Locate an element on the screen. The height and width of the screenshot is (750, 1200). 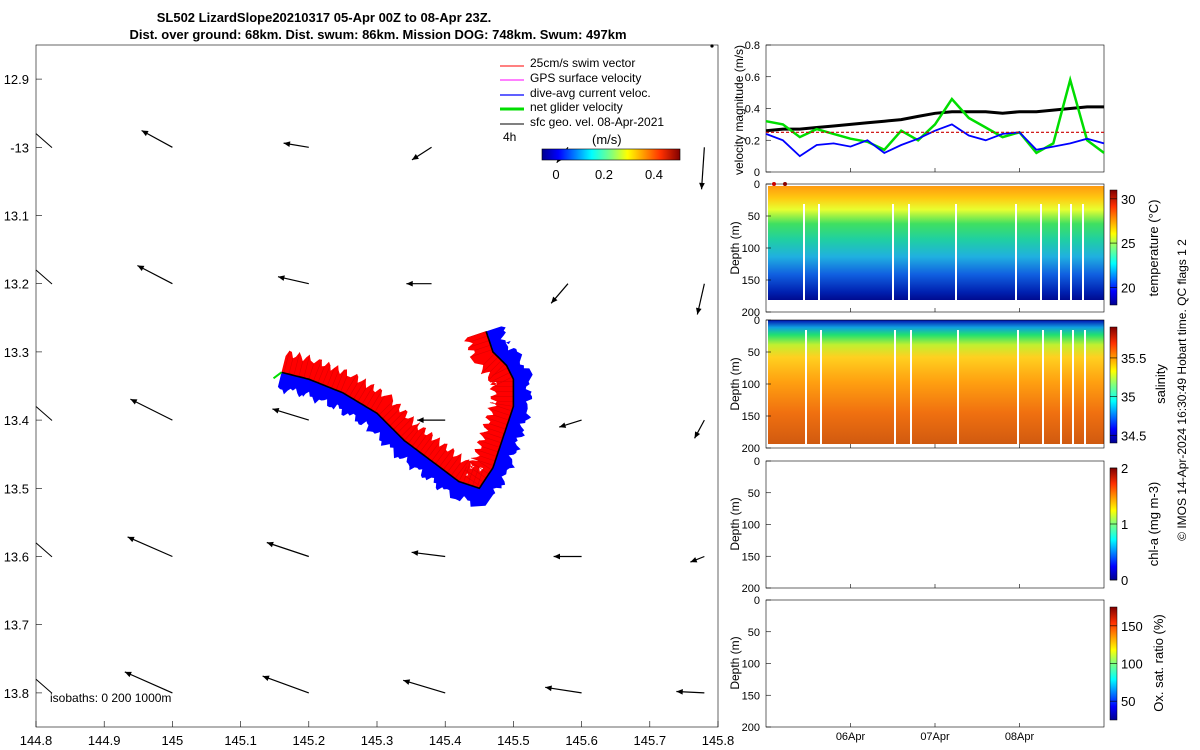
oxygen-clabel: Ox. sat. ratio (%) is located at coordinates (1158, 663).